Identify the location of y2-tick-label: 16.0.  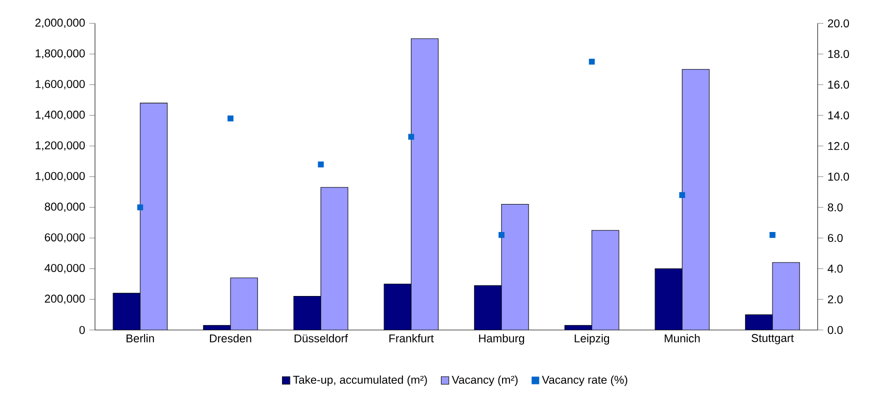
(839, 84).